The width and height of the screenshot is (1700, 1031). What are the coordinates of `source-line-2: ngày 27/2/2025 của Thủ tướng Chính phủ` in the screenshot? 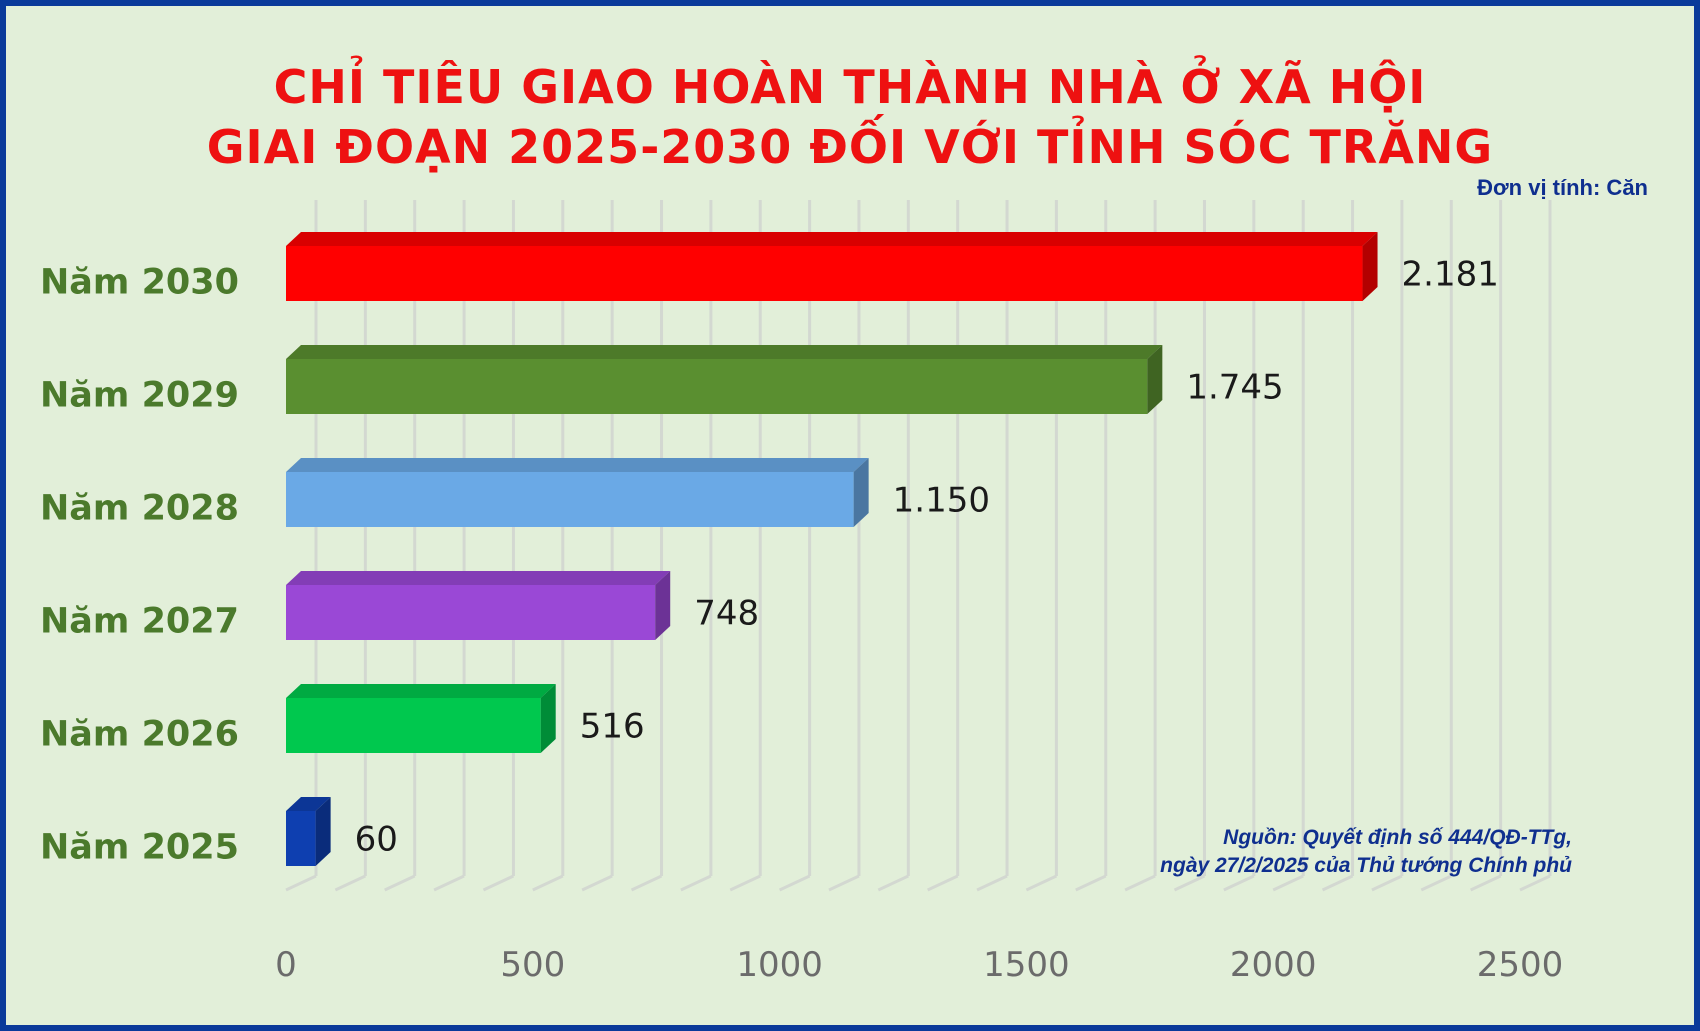 It's located at (1366, 865).